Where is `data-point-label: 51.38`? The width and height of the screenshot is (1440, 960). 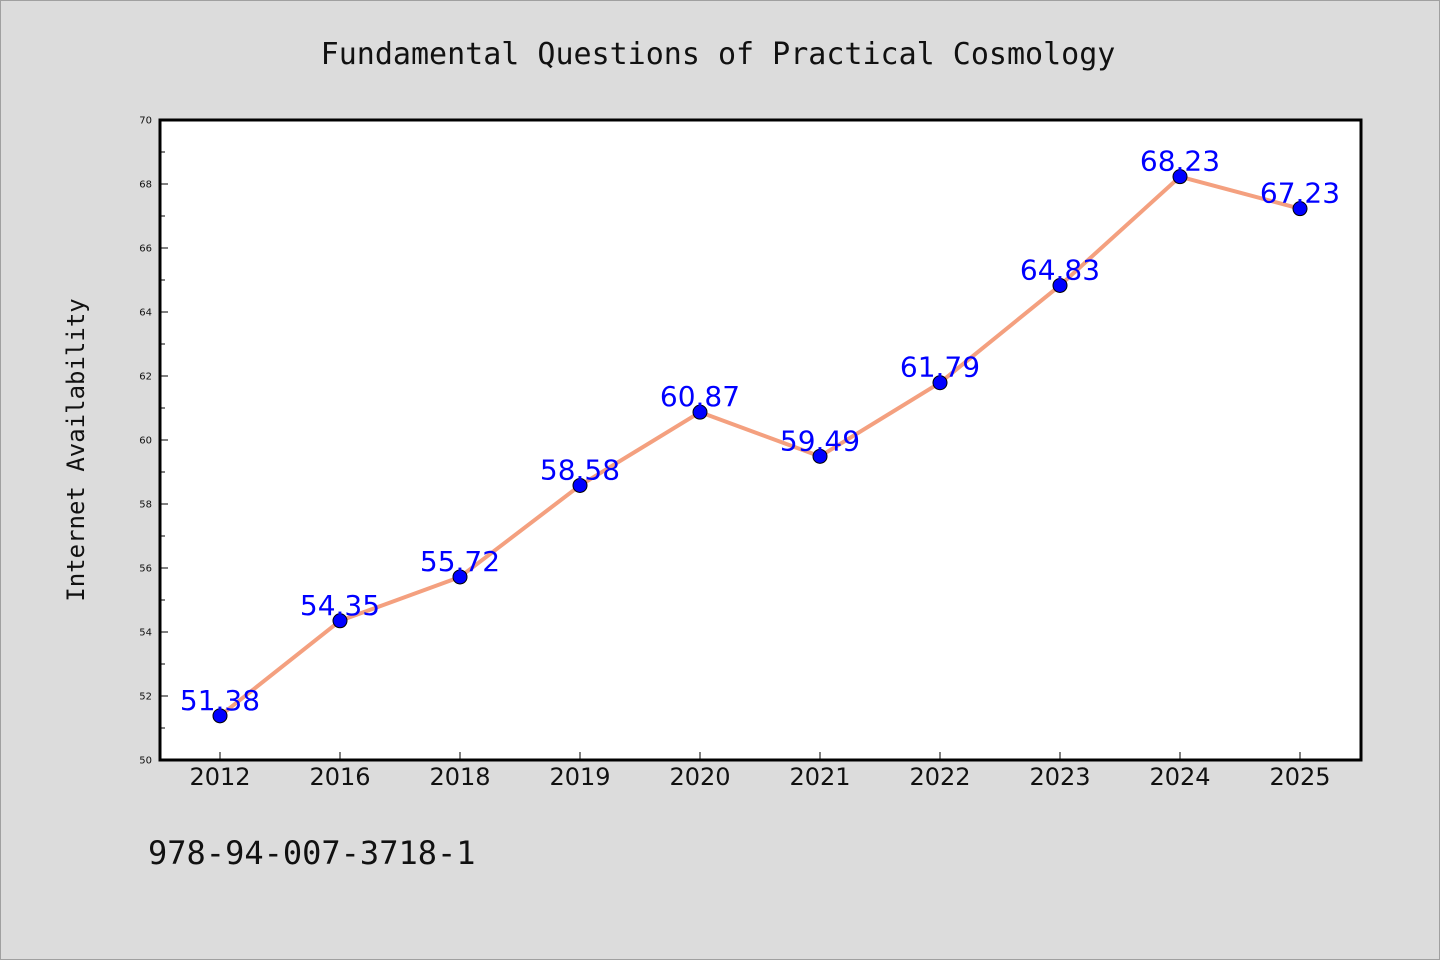 data-point-label: 51.38 is located at coordinates (220, 700).